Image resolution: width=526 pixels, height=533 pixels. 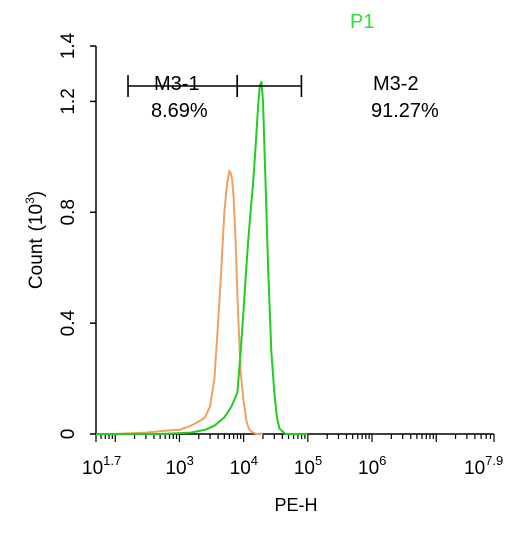 What do you see at coordinates (215, 86) in the screenshot?
I see `gate-markers` at bounding box center [215, 86].